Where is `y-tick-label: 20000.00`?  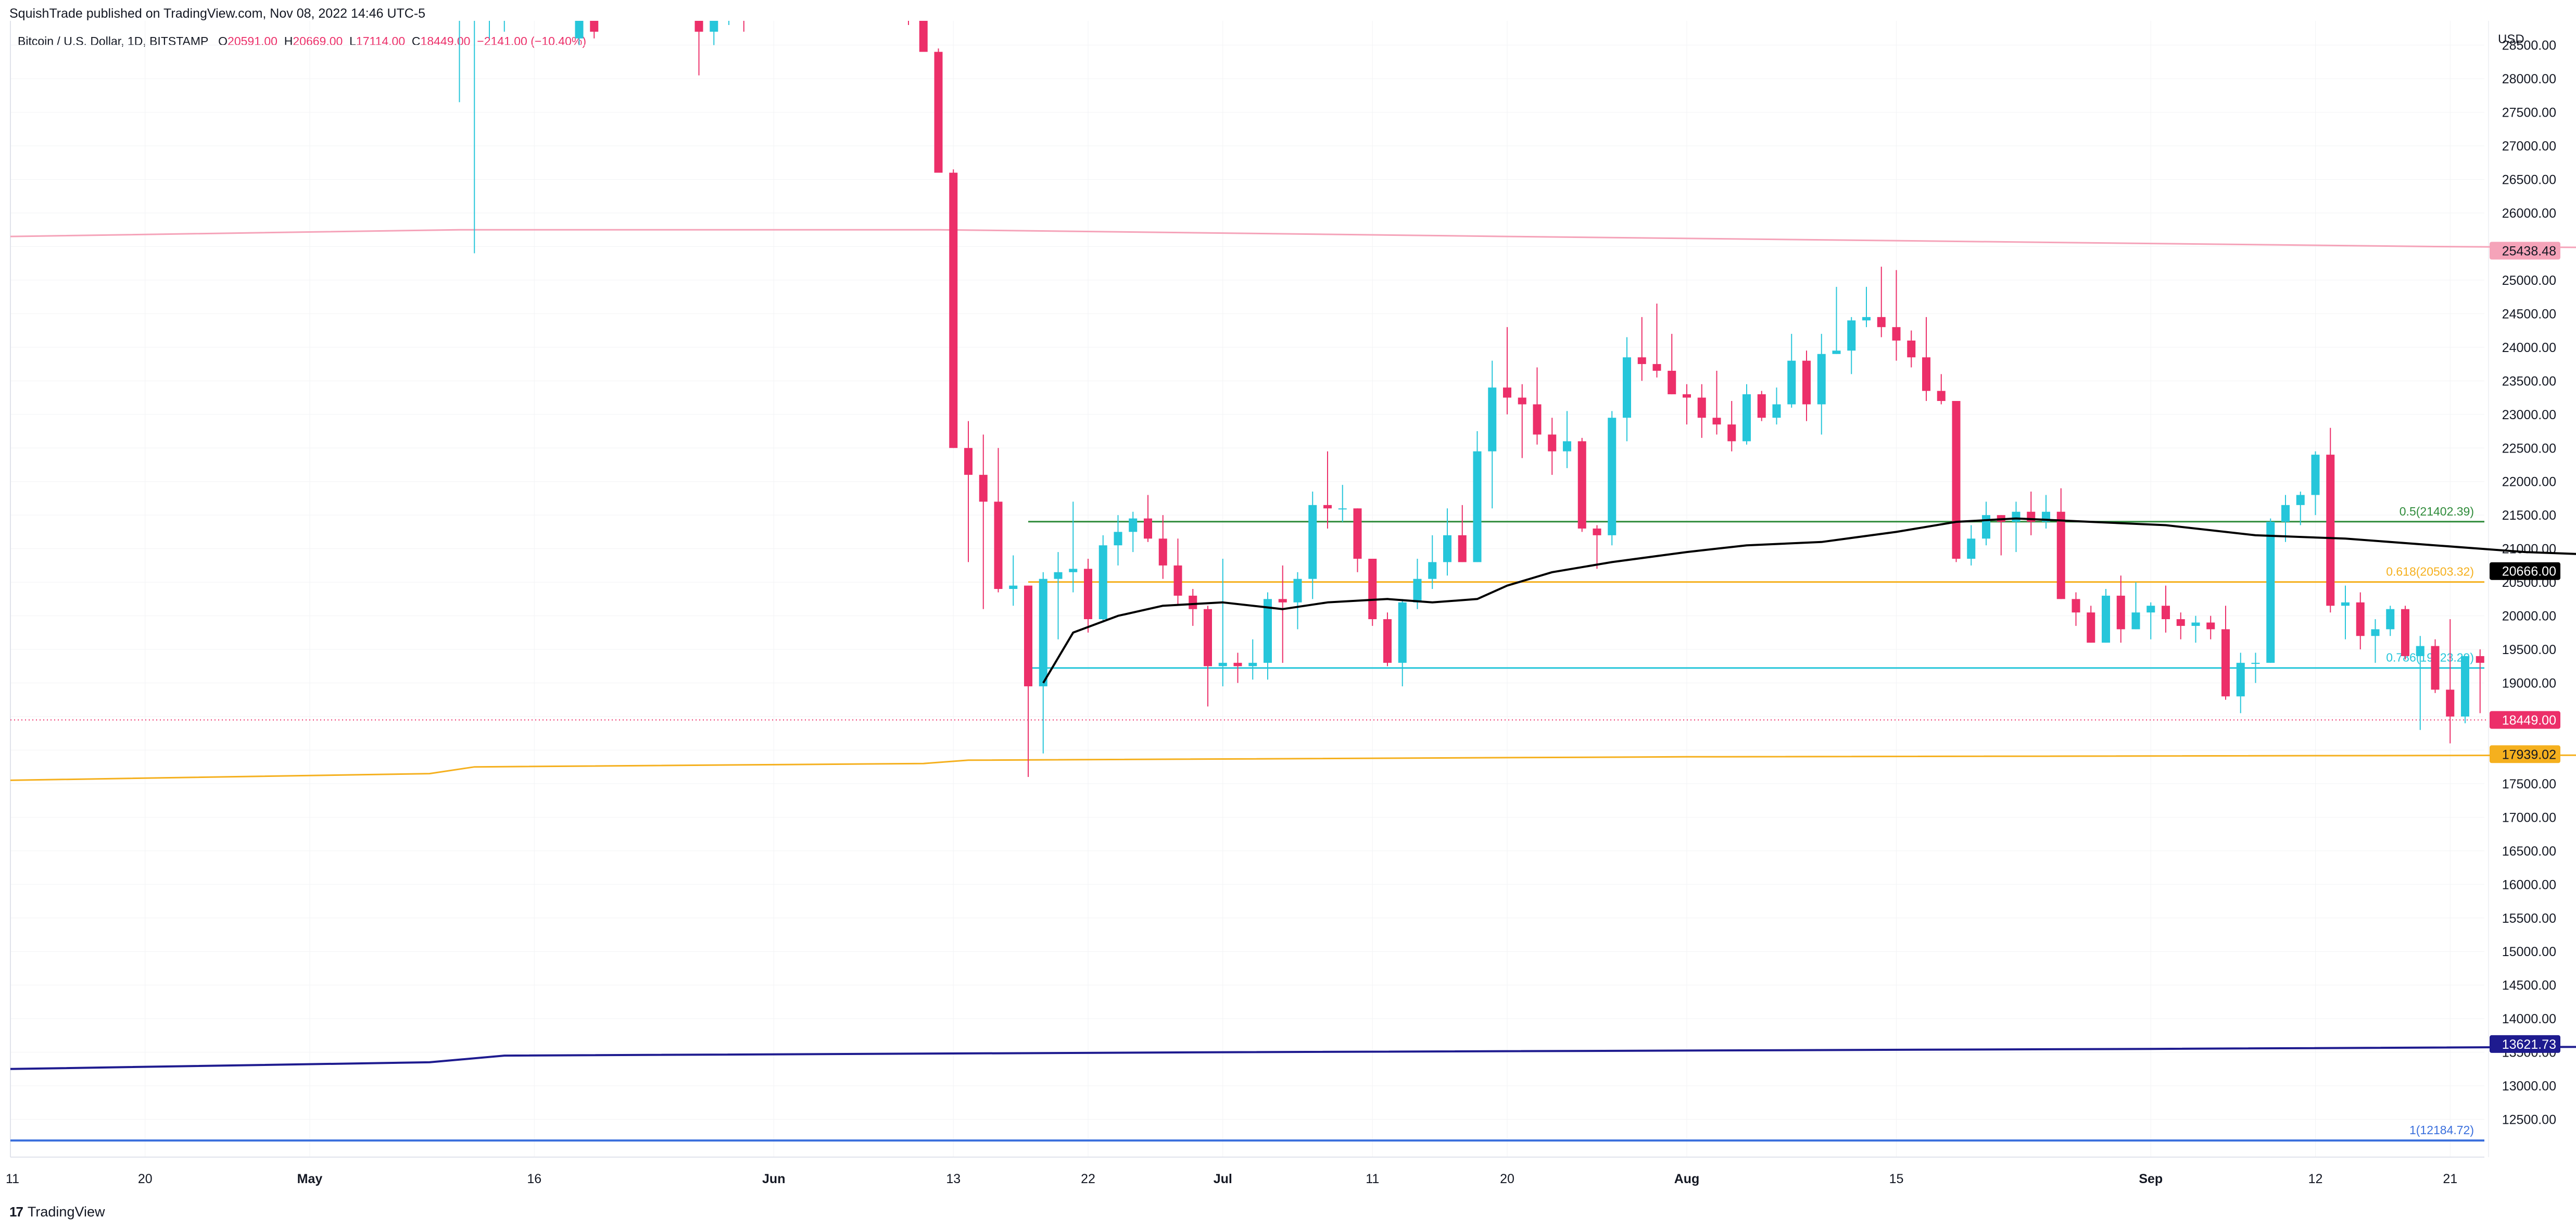 y-tick-label: 20000.00 is located at coordinates (2529, 617).